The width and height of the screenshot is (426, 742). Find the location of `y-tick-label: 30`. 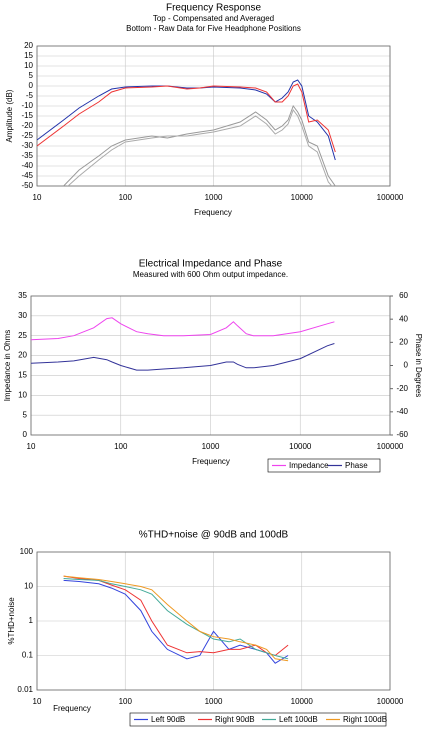

y-tick-label: 30 is located at coordinates (22, 315).